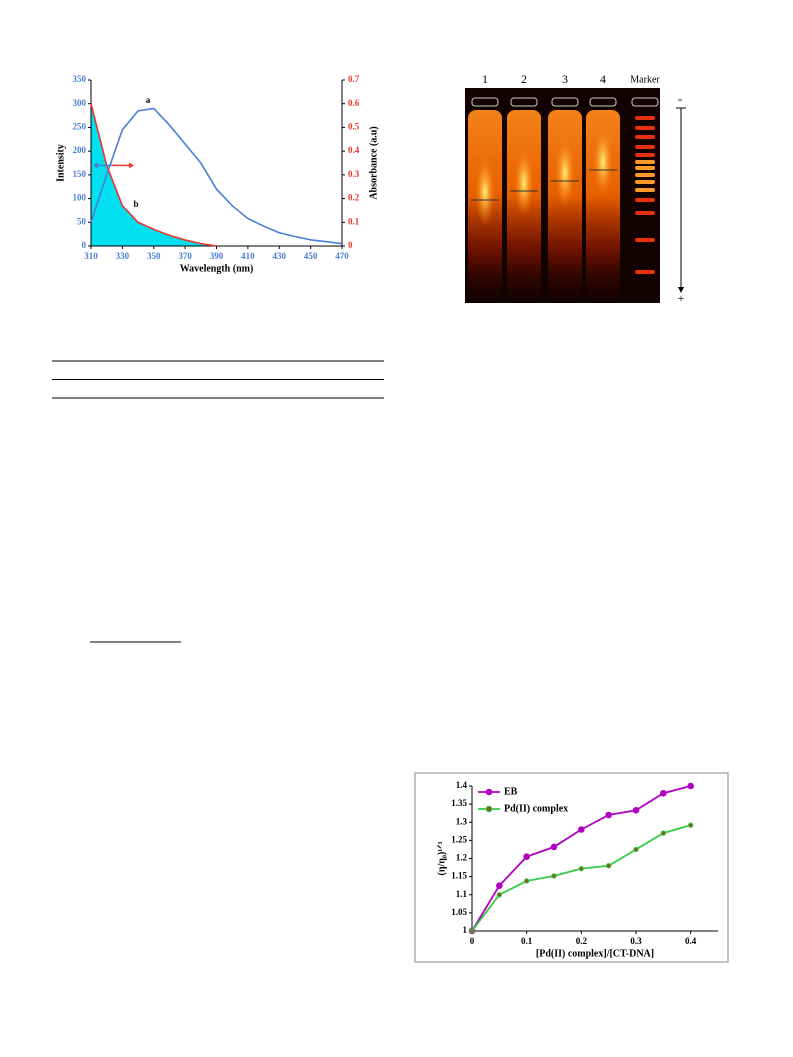  I want to click on x-tick-label: 0.1, so click(527, 941).